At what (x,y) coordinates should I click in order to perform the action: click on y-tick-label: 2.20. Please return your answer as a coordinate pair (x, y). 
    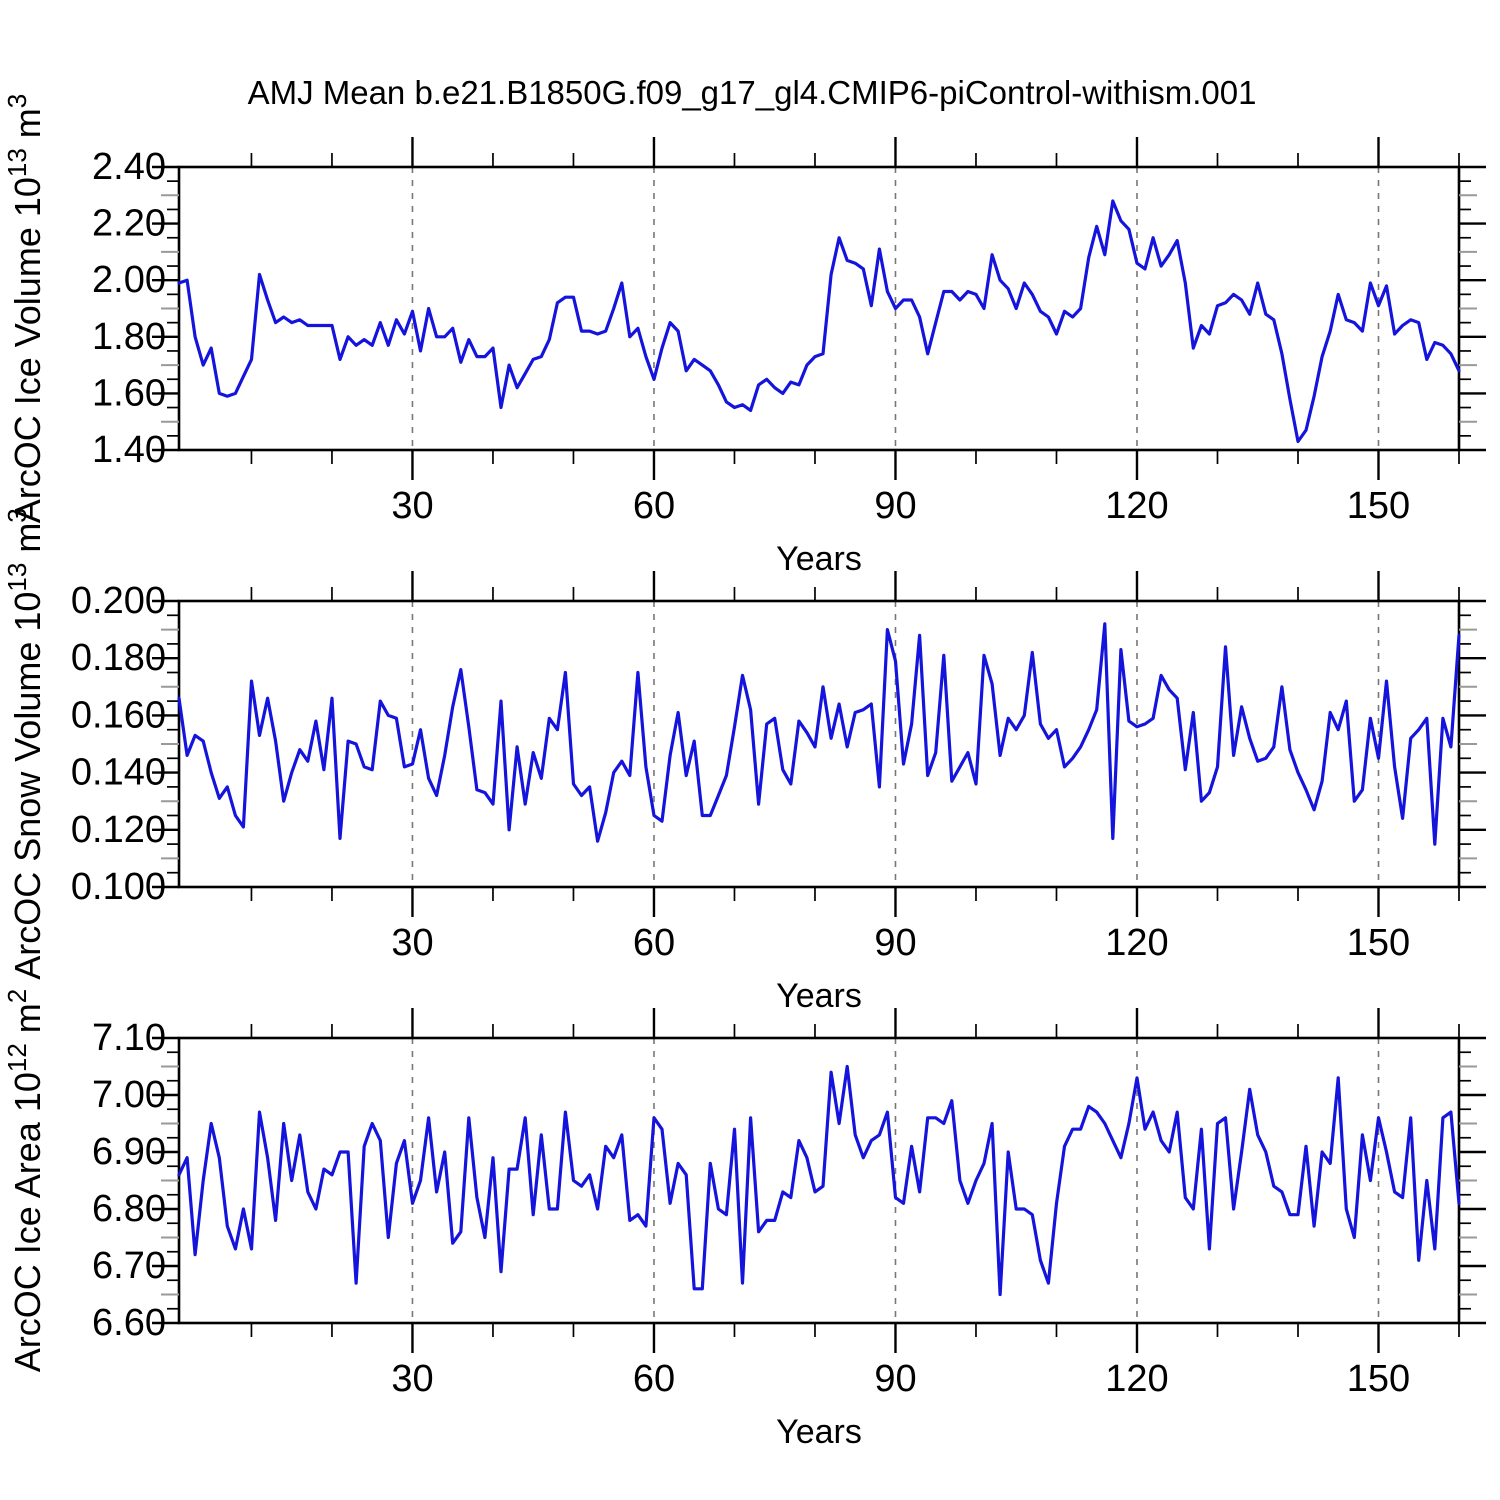
    Looking at the image, I should click on (129, 224).